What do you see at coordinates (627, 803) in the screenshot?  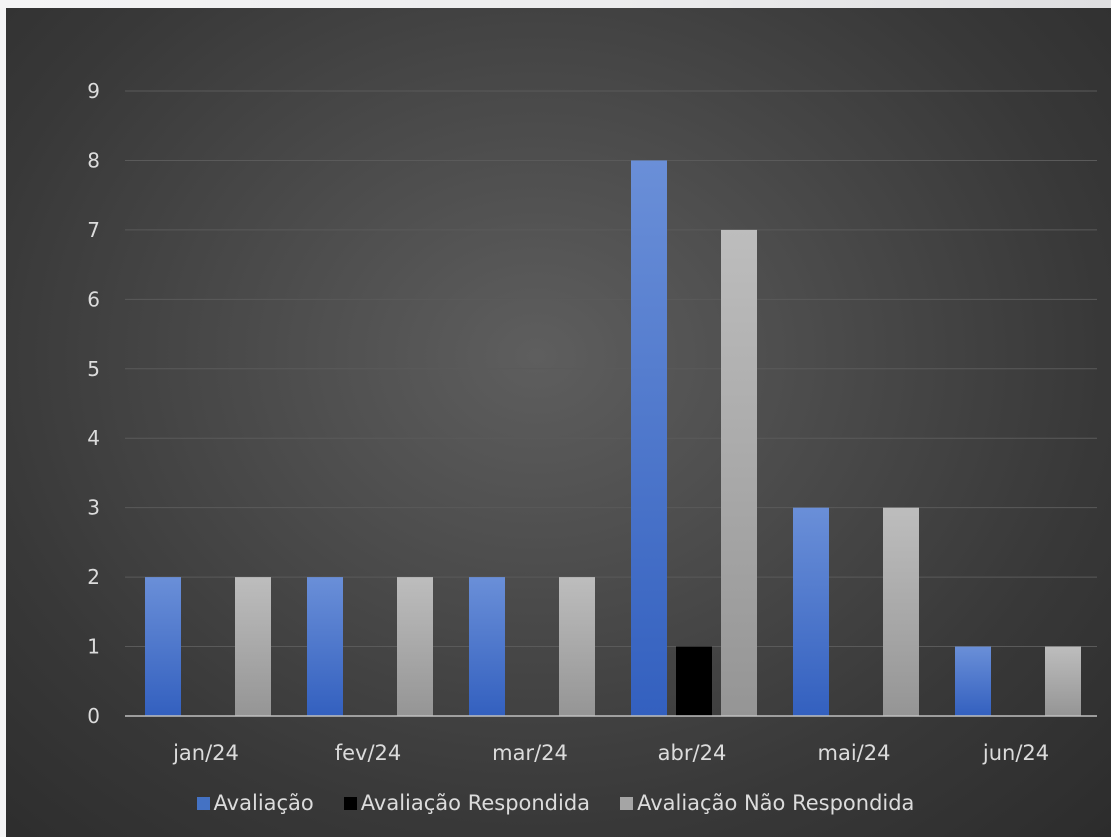 I see `legend-swatch-nao-respondida` at bounding box center [627, 803].